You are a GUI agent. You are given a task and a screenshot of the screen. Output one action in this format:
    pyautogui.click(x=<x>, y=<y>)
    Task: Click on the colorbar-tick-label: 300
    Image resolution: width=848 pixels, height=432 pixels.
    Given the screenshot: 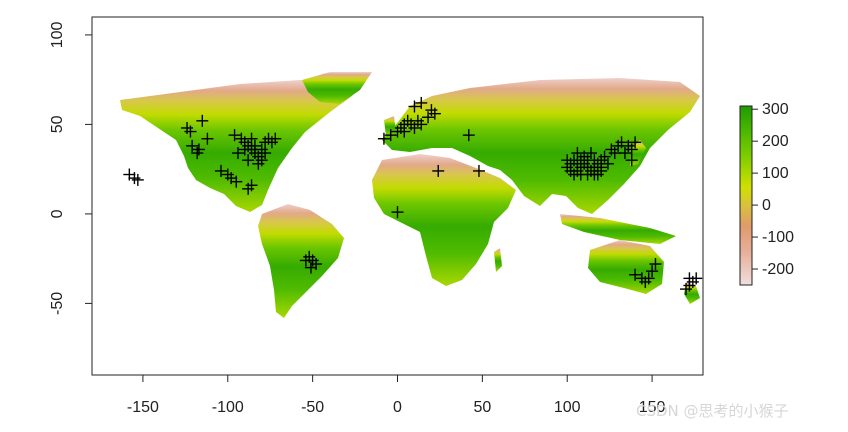 What is the action you would take?
    pyautogui.click(x=775, y=109)
    